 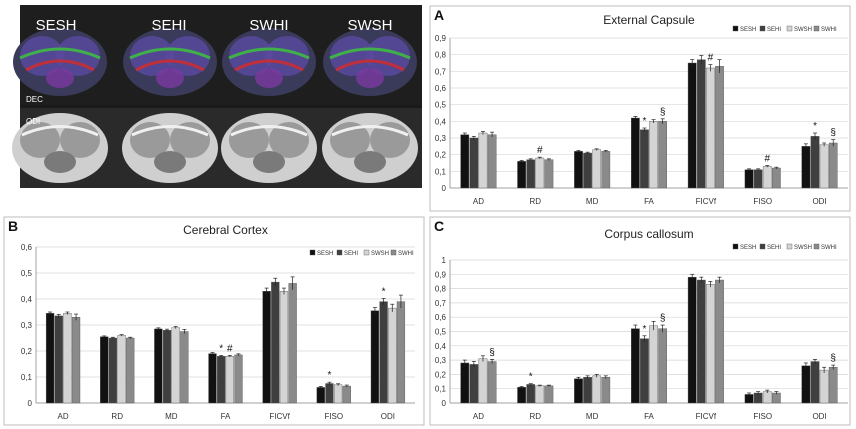 What do you see at coordinates (27, 351) in the screenshot?
I see `y-tick-label: 0,2` at bounding box center [27, 351].